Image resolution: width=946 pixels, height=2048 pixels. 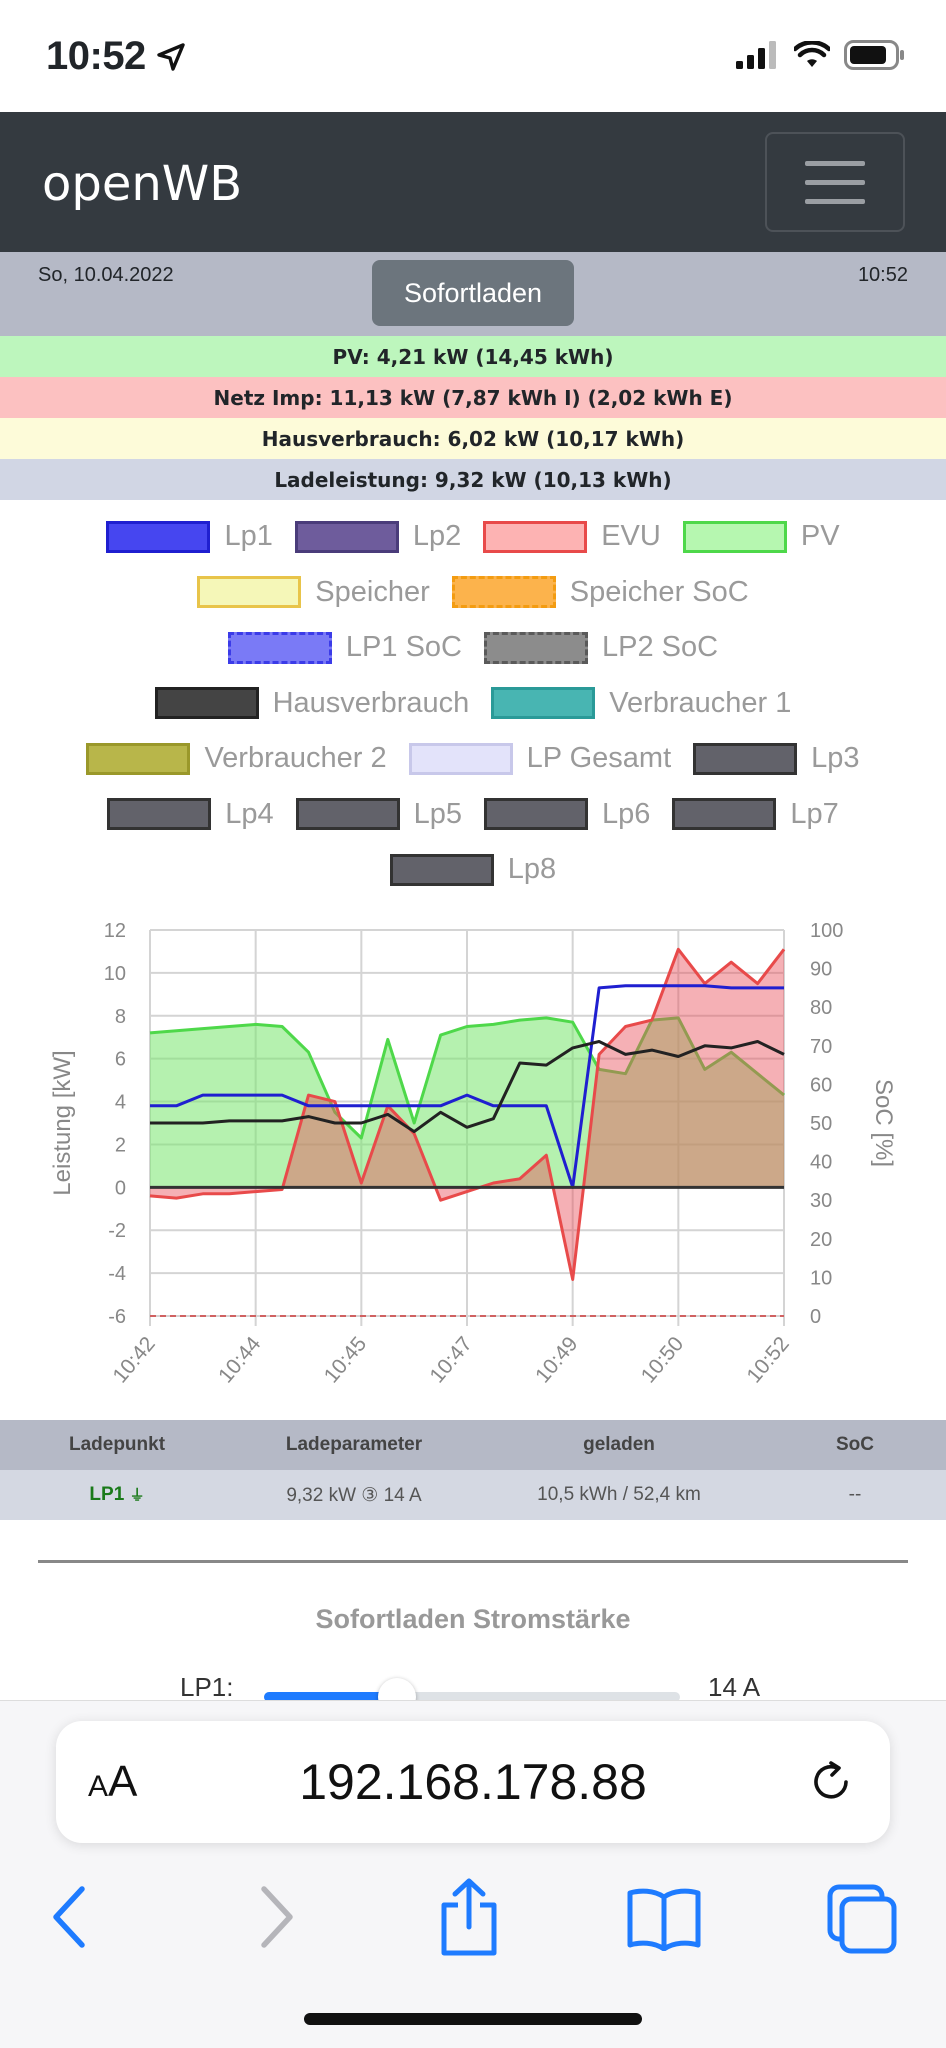 I want to click on x-tick-label: 10:45, so click(x=345, y=1359).